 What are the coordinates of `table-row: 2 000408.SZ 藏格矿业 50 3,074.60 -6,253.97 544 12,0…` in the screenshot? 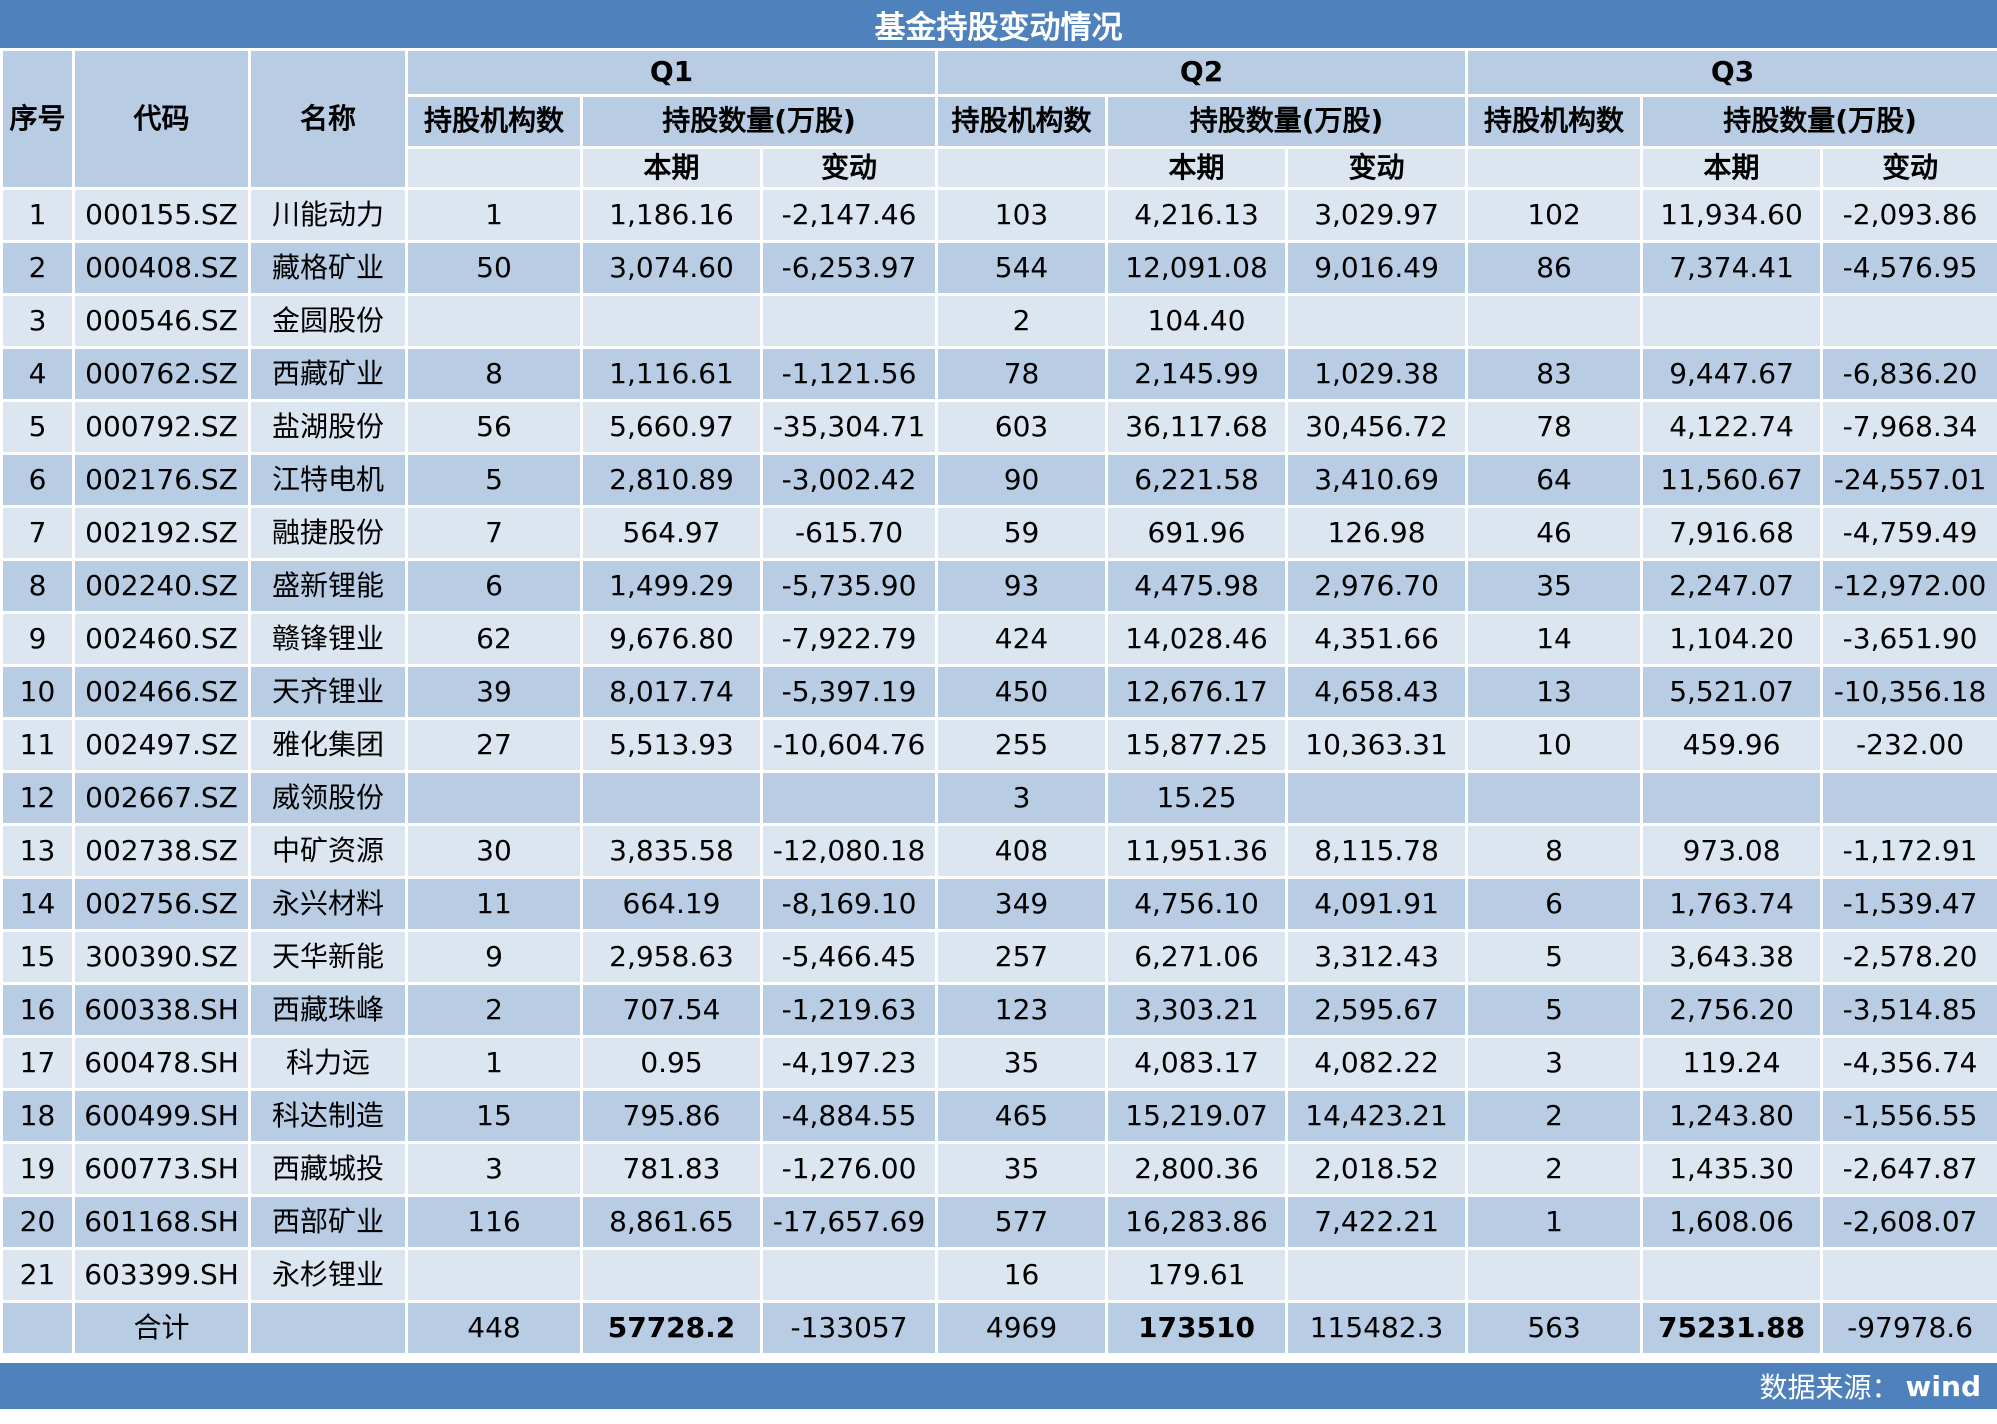 It's located at (998, 268).